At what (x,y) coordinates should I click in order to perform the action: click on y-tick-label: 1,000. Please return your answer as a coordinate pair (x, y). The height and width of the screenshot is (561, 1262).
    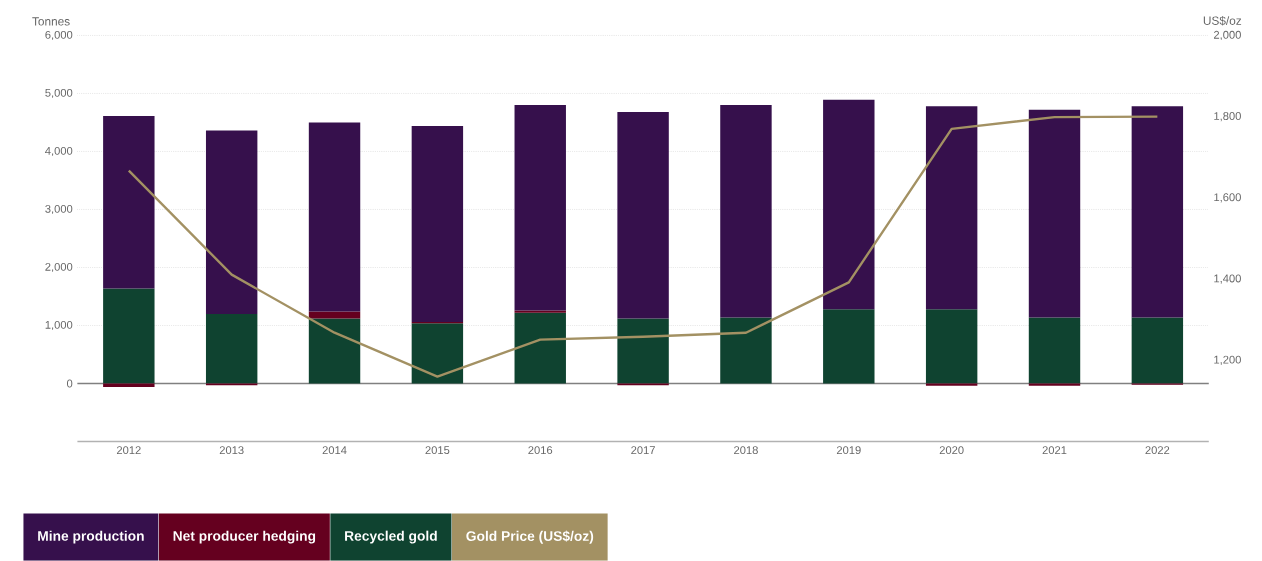
    Looking at the image, I should click on (59, 326).